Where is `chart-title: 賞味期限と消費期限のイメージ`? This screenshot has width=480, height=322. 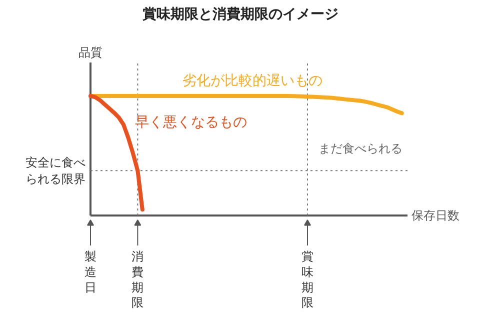 chart-title: 賞味期限と消費期限のイメージ is located at coordinates (240, 14).